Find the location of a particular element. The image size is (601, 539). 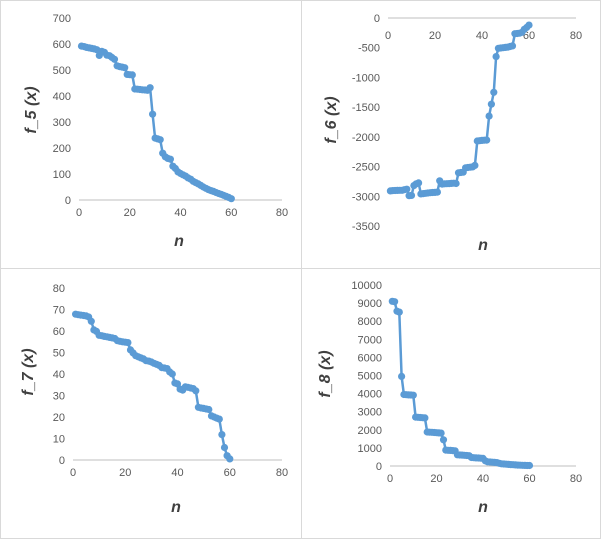

y-axis-title: f_7 (x) is located at coordinates (28, 371).